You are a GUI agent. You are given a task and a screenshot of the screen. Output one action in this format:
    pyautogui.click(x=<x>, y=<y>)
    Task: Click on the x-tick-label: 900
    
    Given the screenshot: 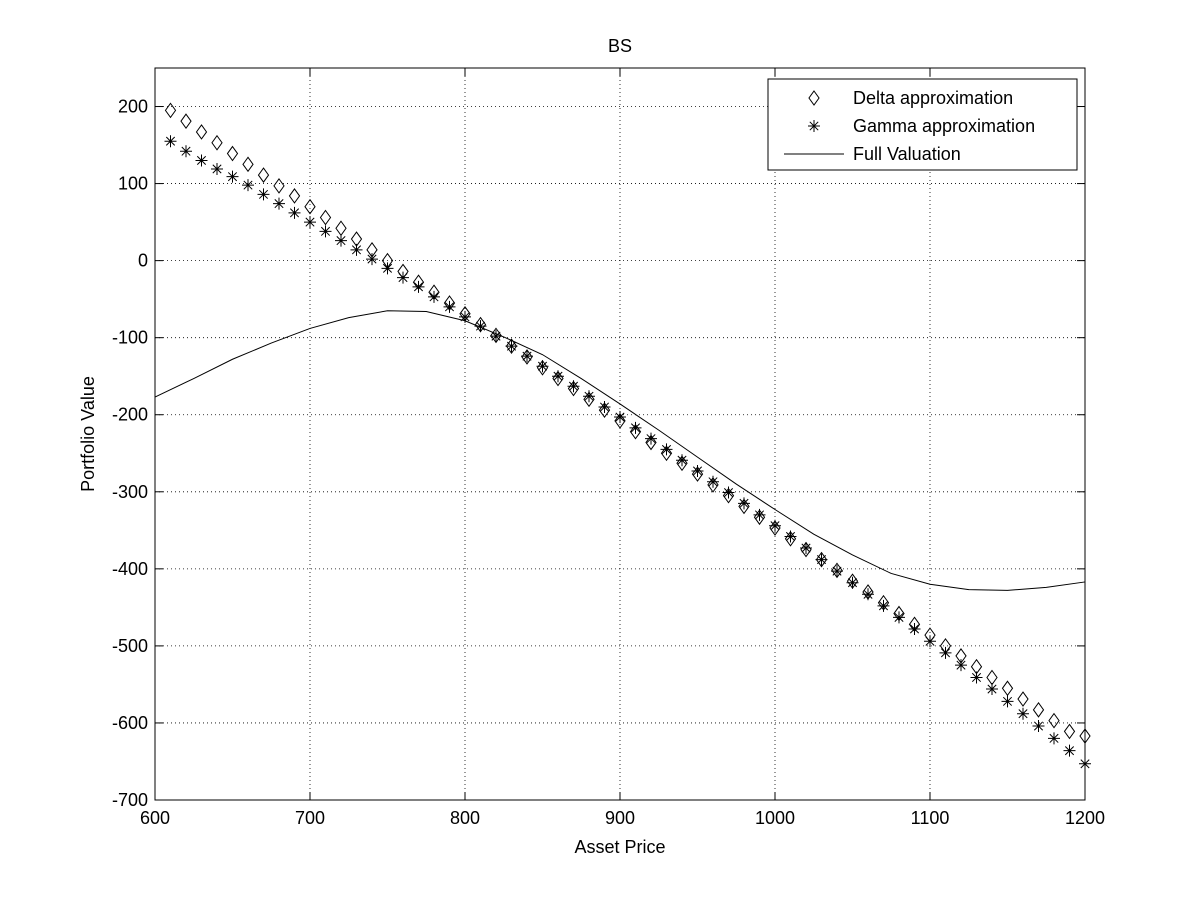 What is the action you would take?
    pyautogui.click(x=620, y=818)
    